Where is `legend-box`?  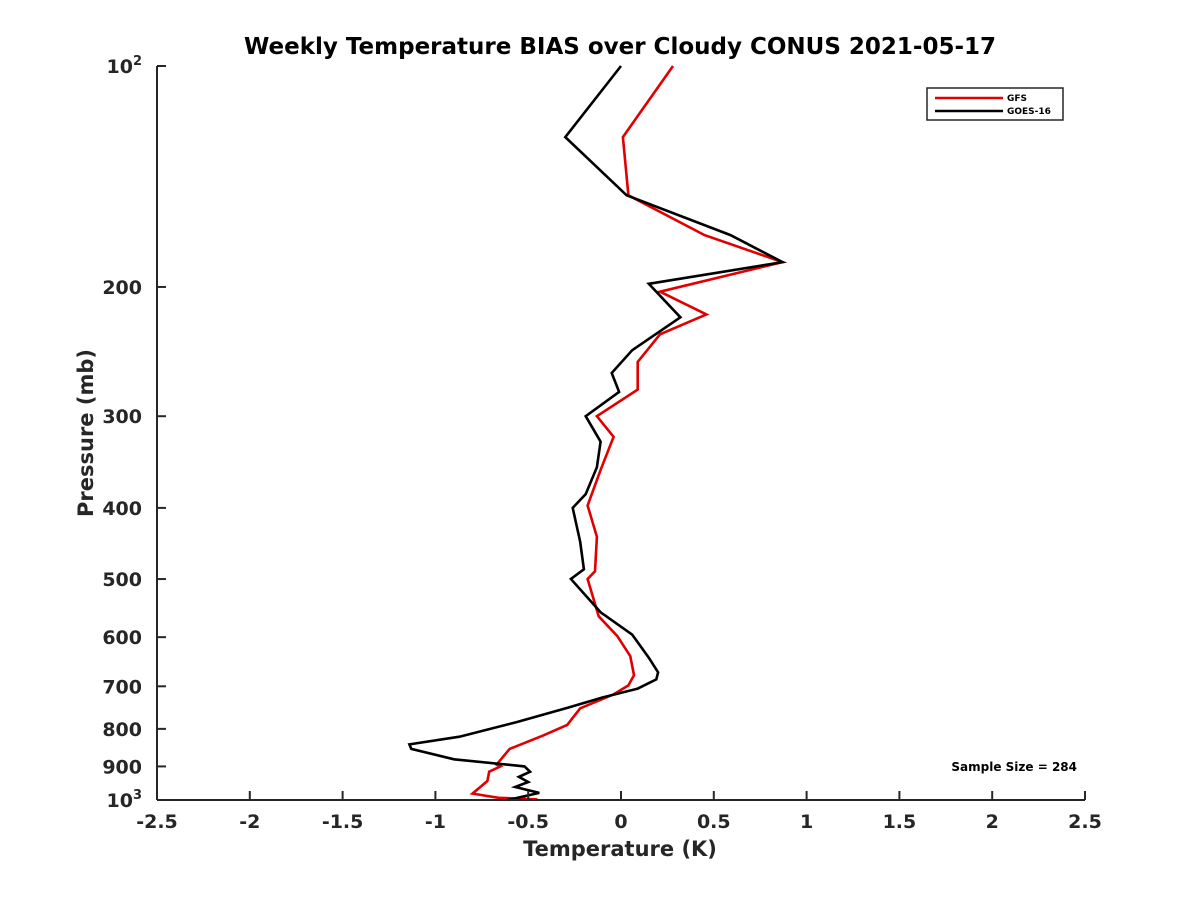
legend-box is located at coordinates (995, 104).